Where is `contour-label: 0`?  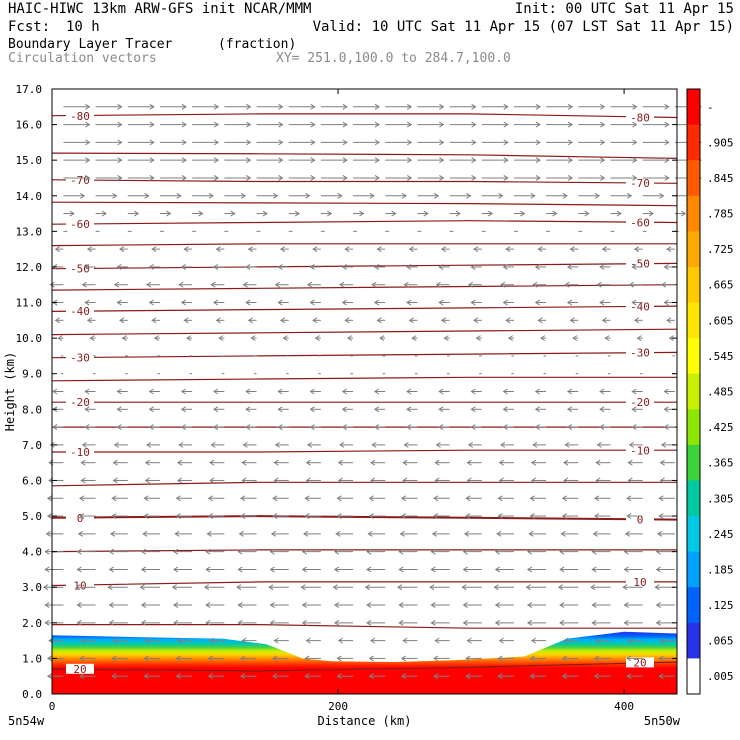
contour-label: 0 is located at coordinates (80, 518).